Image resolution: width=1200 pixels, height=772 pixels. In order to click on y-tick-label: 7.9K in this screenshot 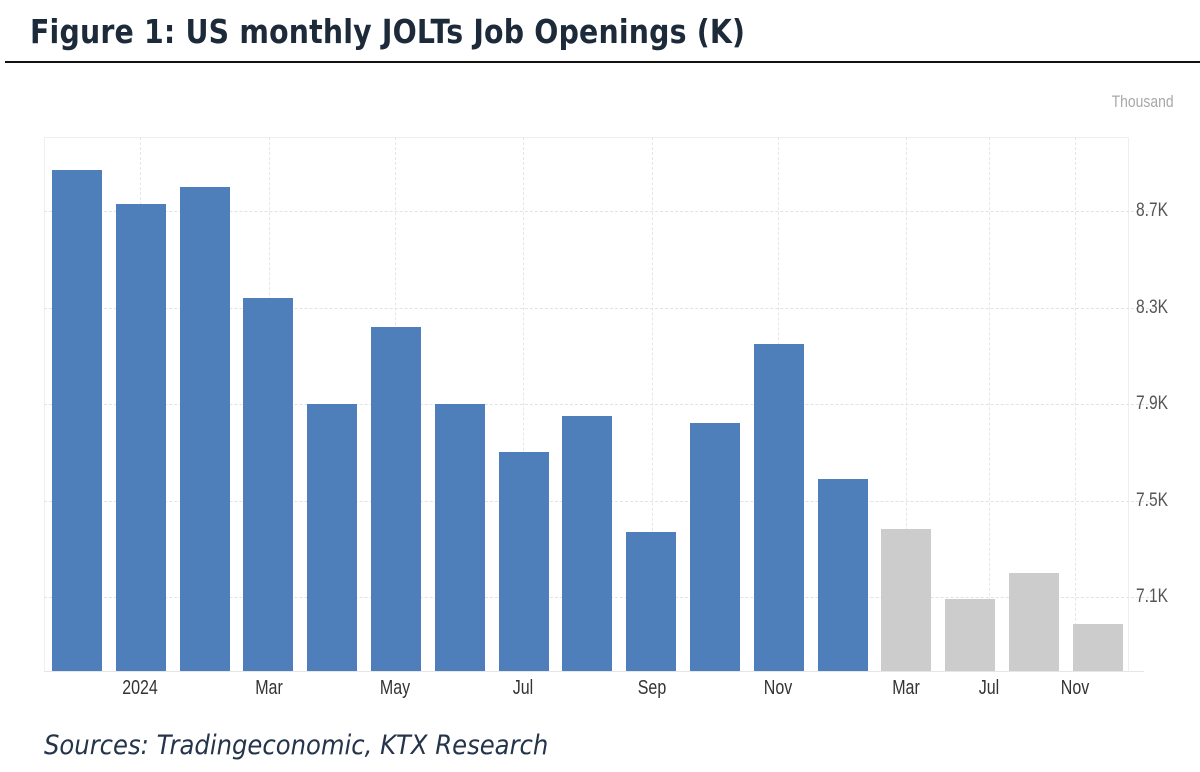, I will do `click(1152, 403)`.